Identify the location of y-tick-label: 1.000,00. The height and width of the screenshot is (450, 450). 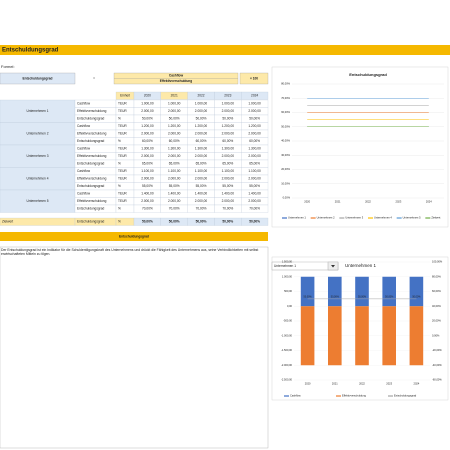
(287, 276).